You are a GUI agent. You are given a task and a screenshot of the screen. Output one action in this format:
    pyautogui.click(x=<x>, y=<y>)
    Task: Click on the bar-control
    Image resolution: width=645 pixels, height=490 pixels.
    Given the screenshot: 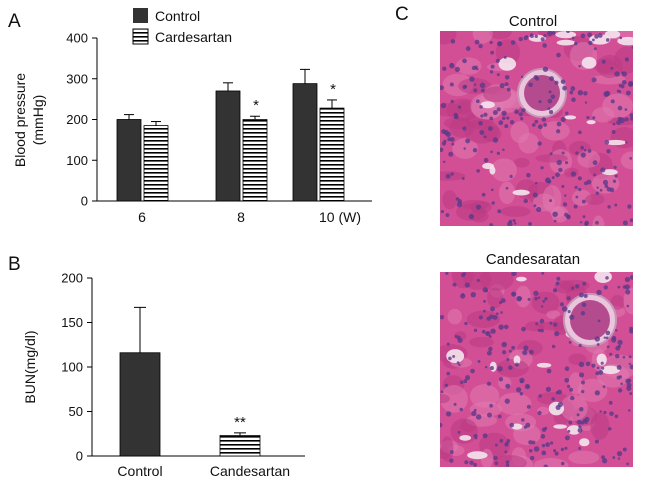 What is the action you would take?
    pyautogui.click(x=140, y=404)
    